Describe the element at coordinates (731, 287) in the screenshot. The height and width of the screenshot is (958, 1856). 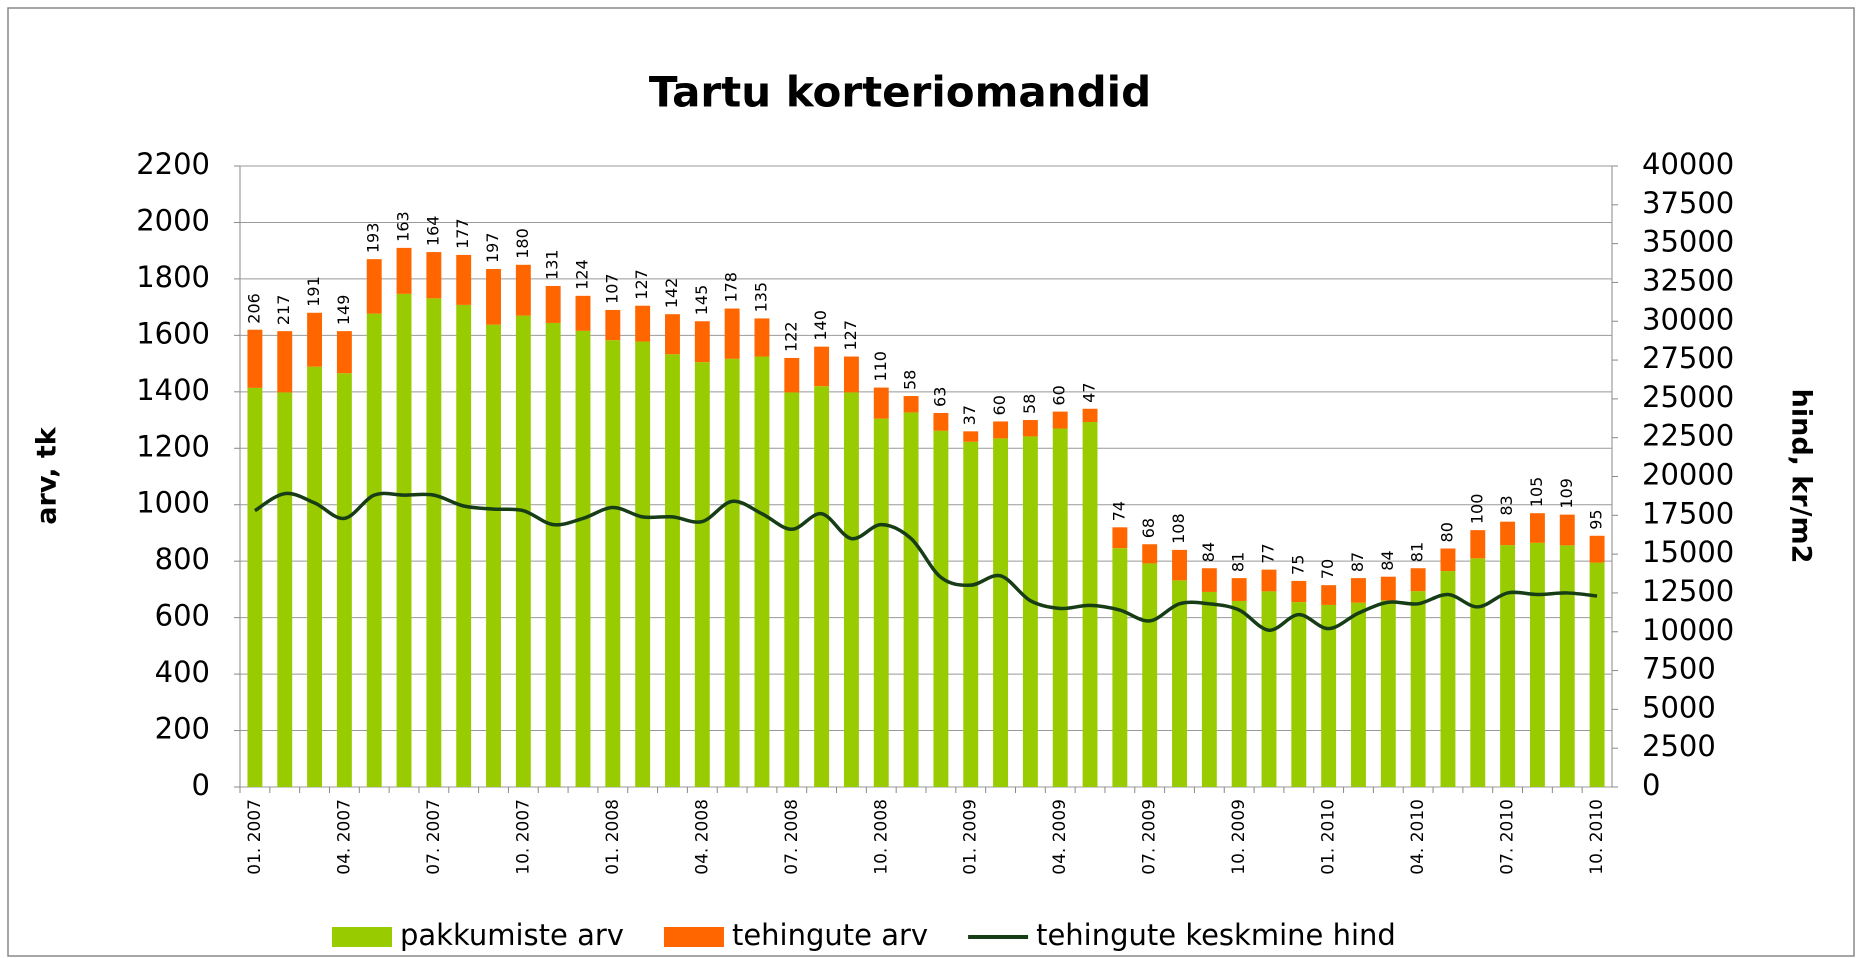
I see `value-label: 178` at that location.